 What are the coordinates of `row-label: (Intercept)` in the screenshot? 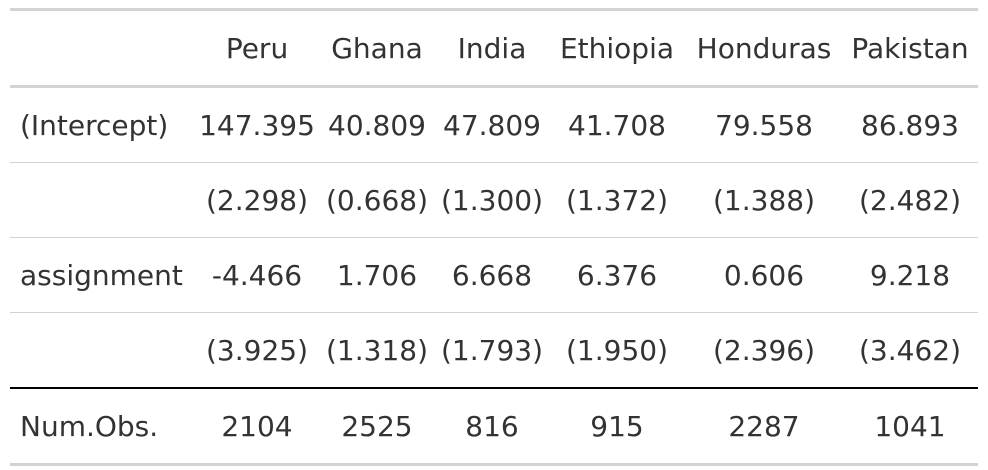 It's located at (94, 125).